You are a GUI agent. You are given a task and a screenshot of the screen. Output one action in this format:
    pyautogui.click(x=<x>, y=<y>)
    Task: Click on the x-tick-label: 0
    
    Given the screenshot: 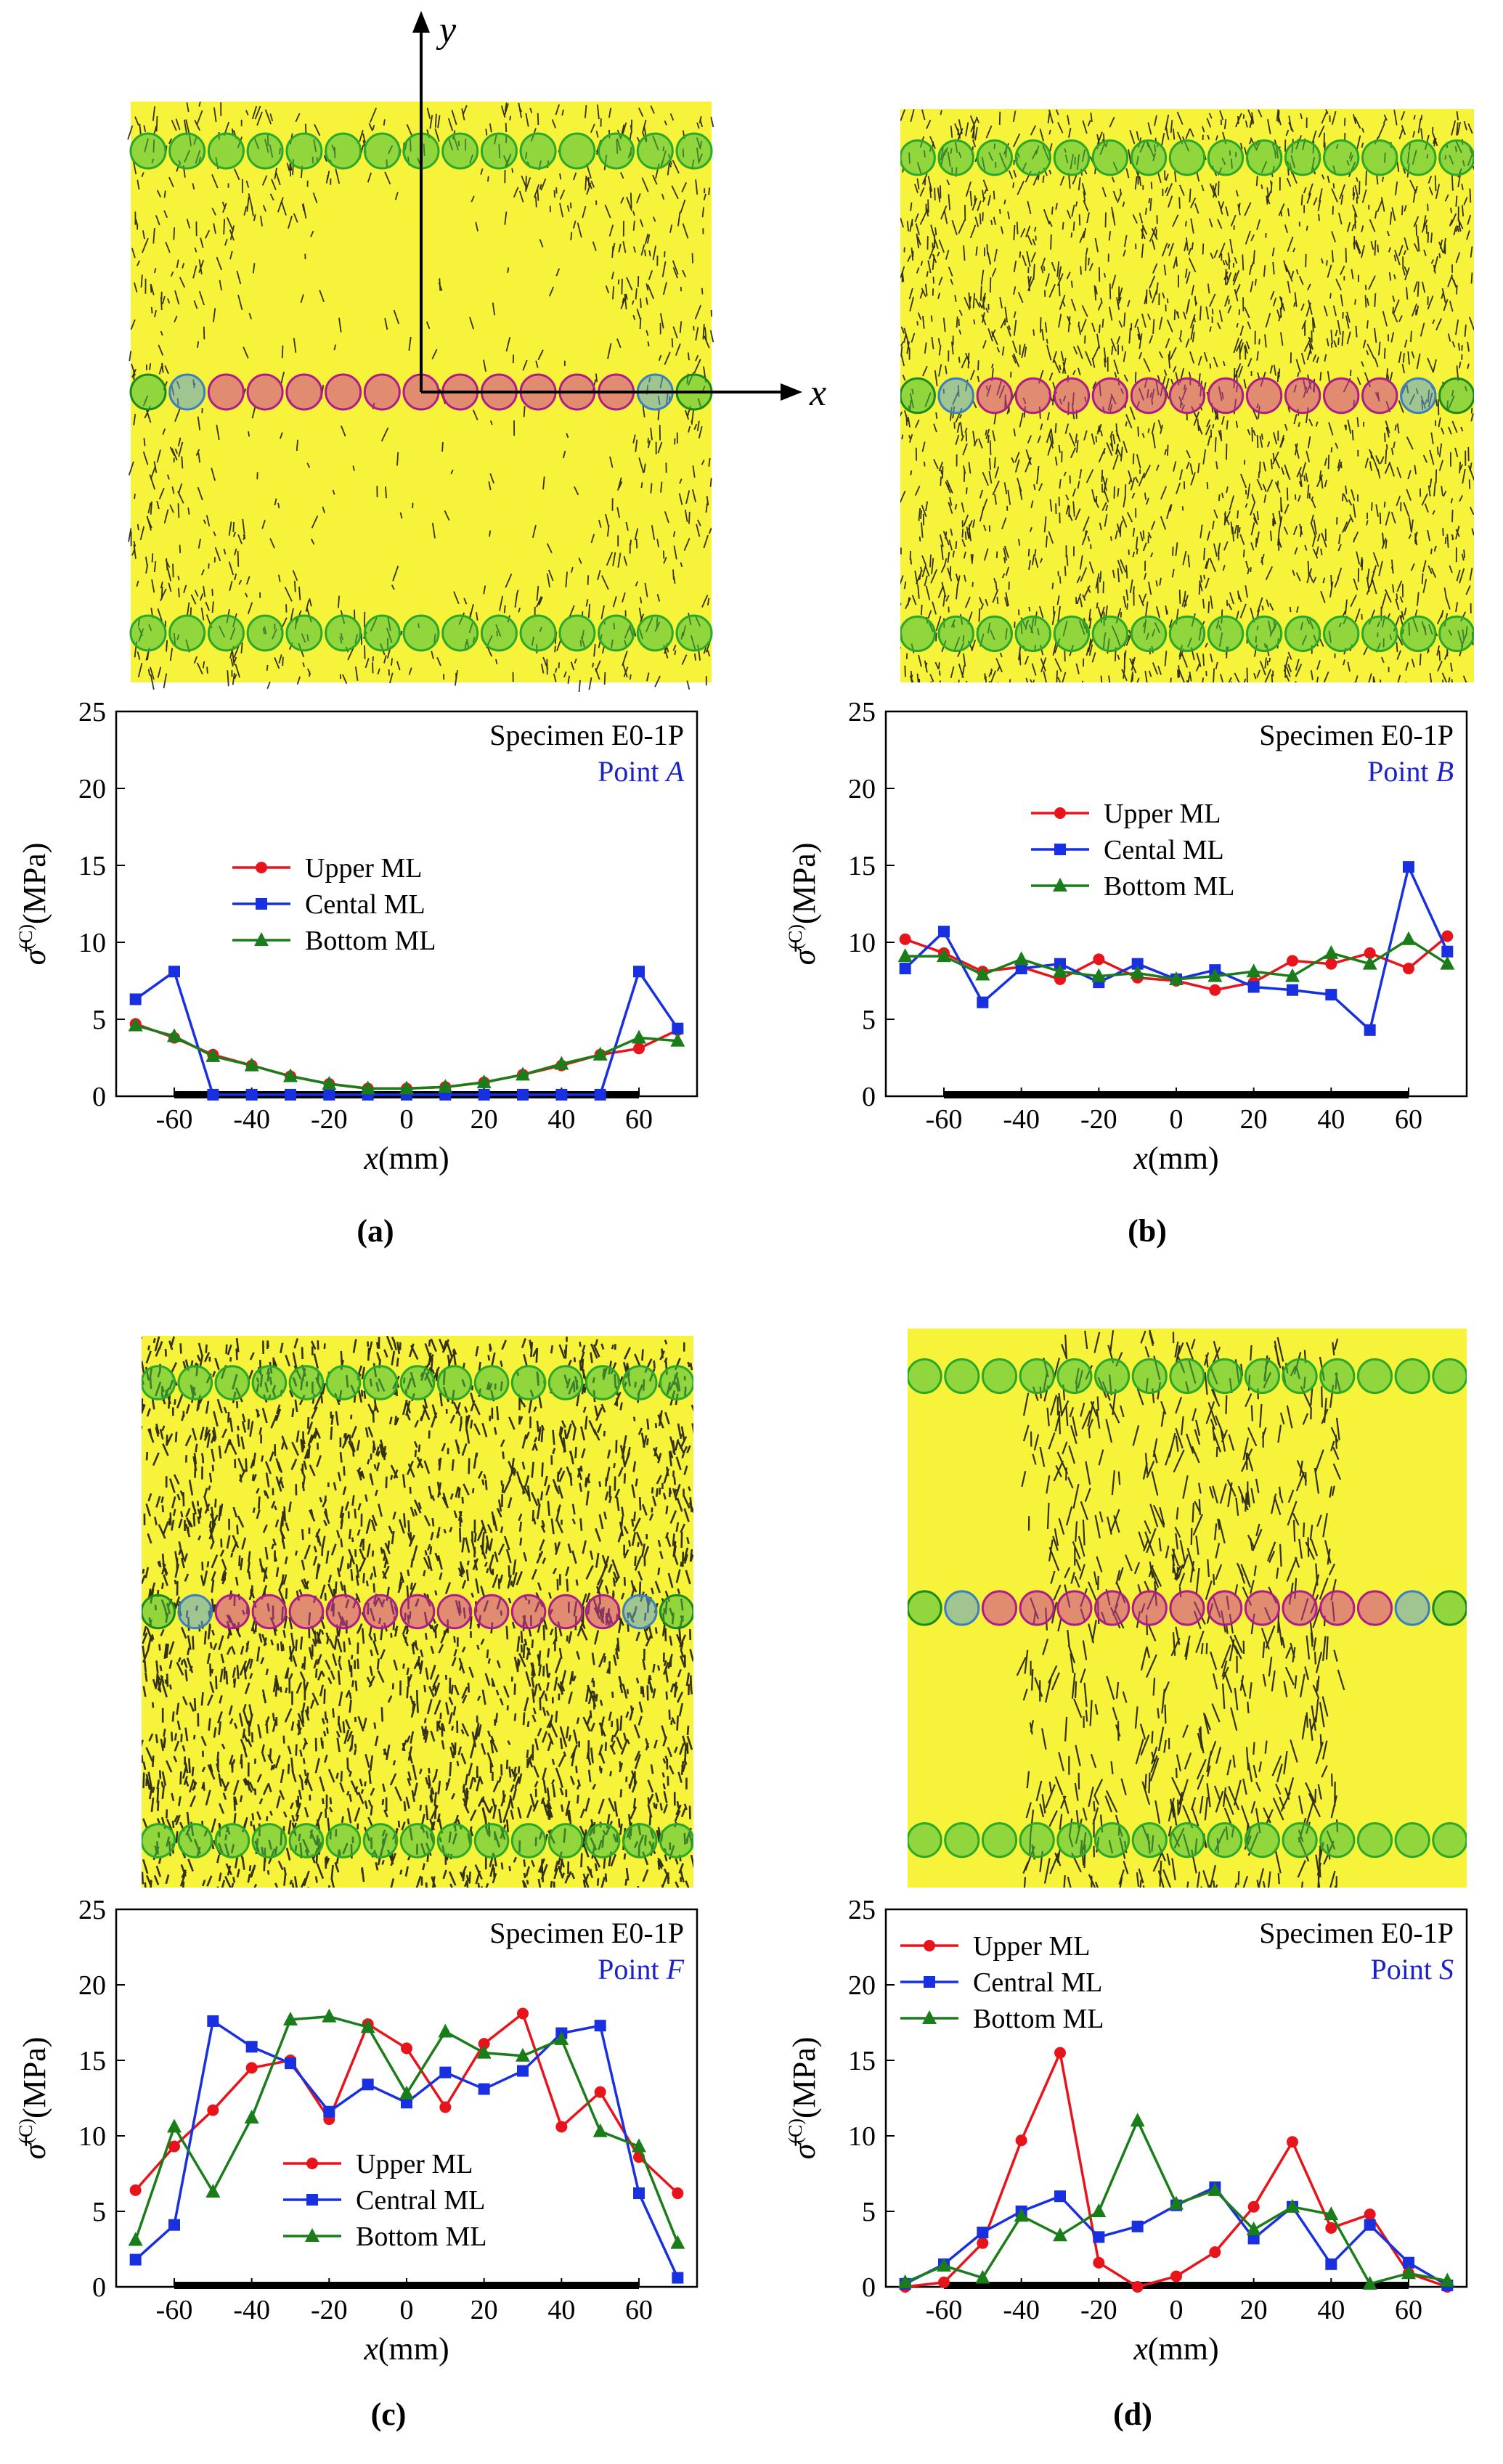 What is the action you would take?
    pyautogui.click(x=407, y=1119)
    